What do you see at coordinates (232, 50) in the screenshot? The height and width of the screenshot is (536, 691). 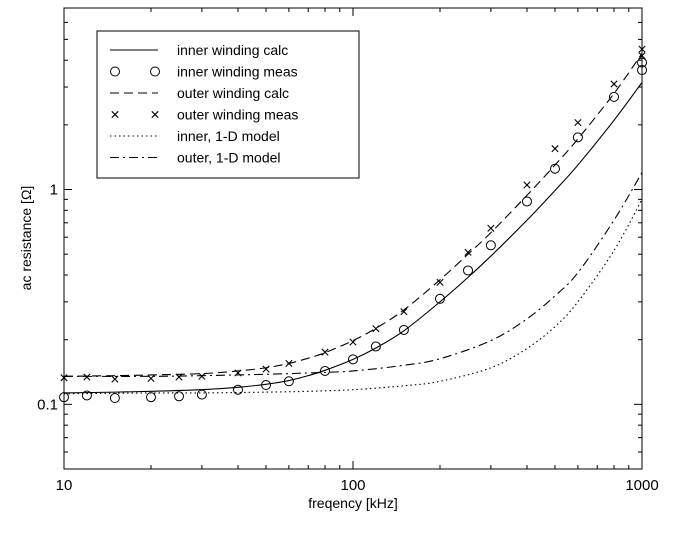 I see `legend-label-inner-winding-calc: inner winding calc` at bounding box center [232, 50].